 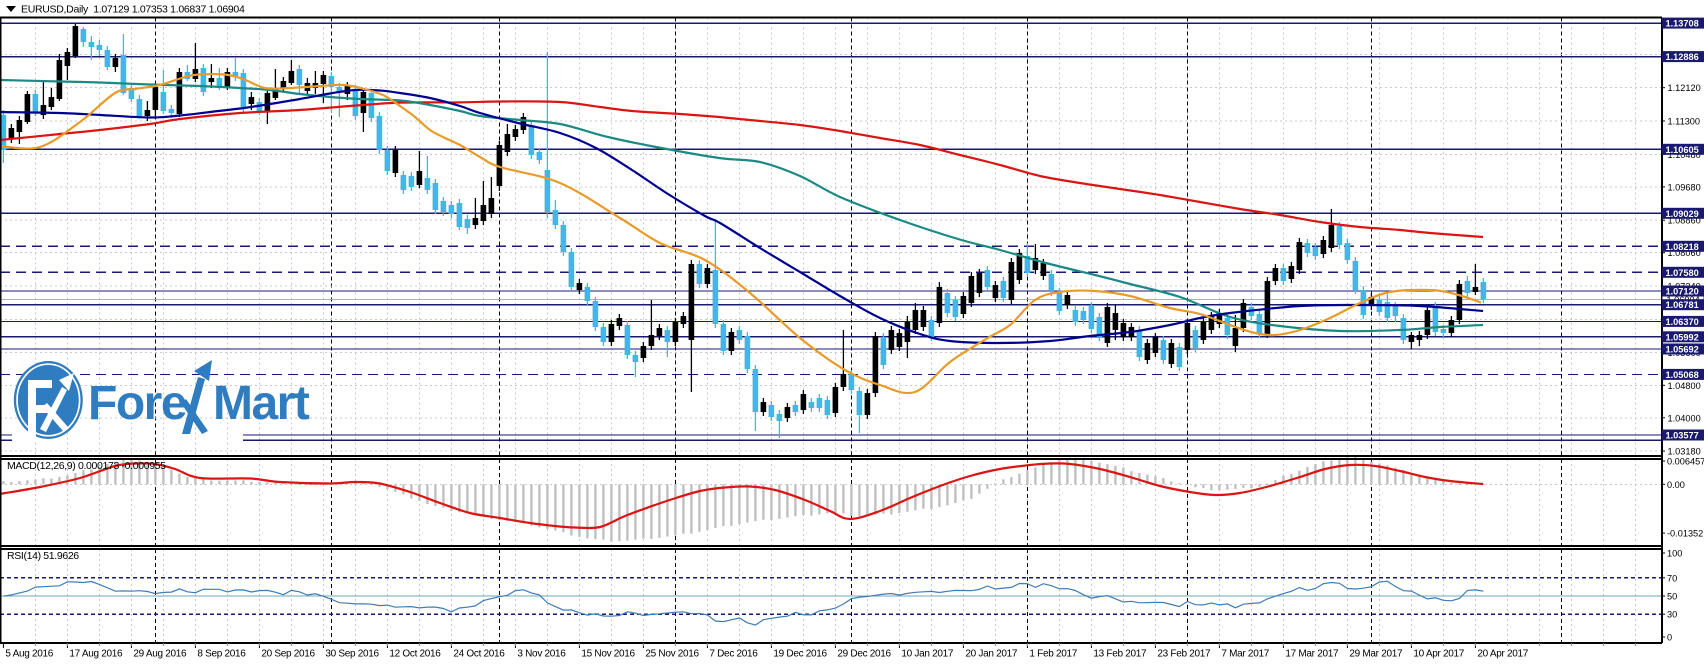 What do you see at coordinates (672, 654) in the screenshot?
I see `svg-text: 25 Nov 2016` at bounding box center [672, 654].